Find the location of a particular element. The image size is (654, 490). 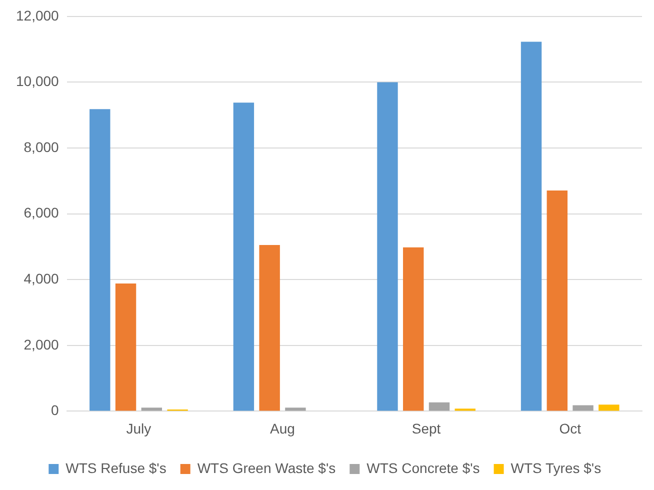

legend-label: WTS Tyres $'s is located at coordinates (556, 468).